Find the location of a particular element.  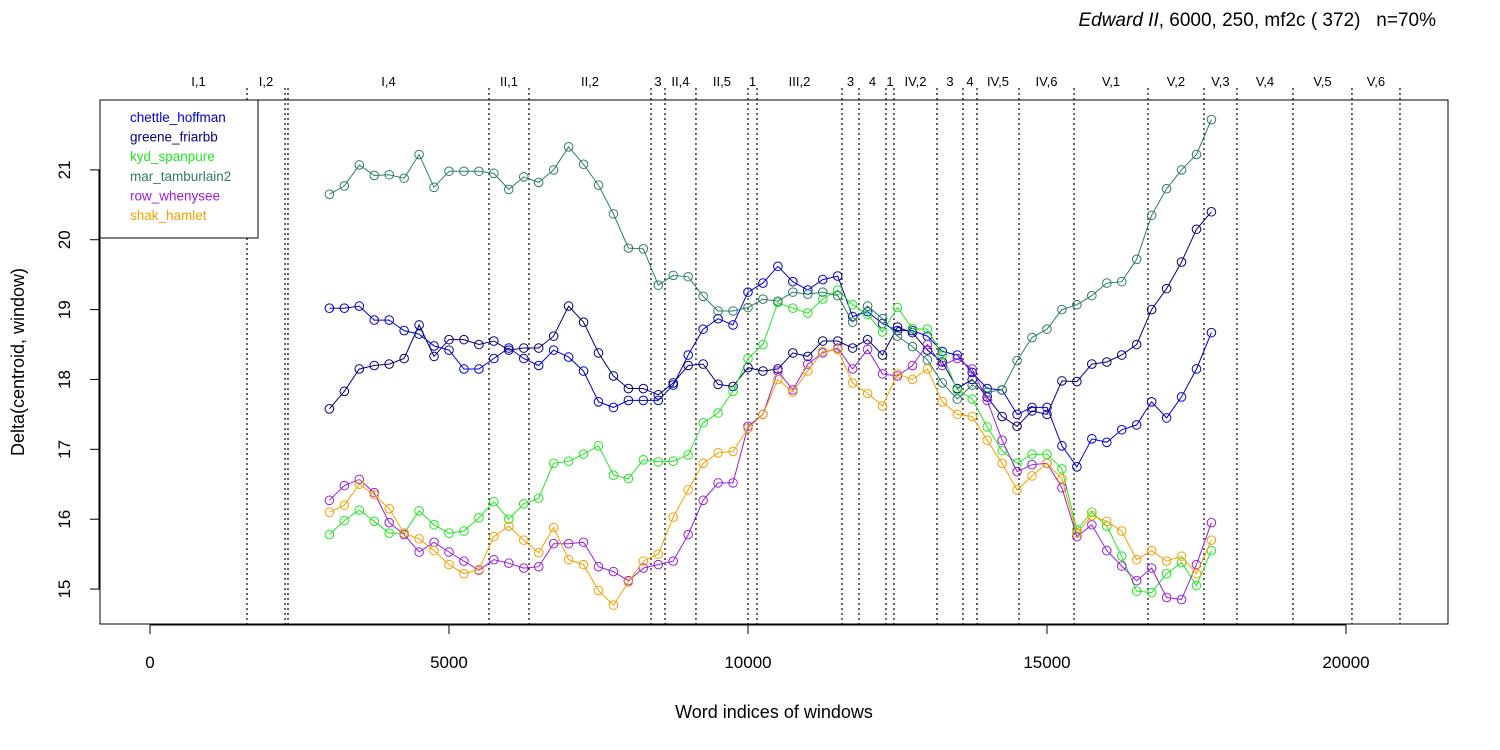

scene-label: II,5 is located at coordinates (722, 81).